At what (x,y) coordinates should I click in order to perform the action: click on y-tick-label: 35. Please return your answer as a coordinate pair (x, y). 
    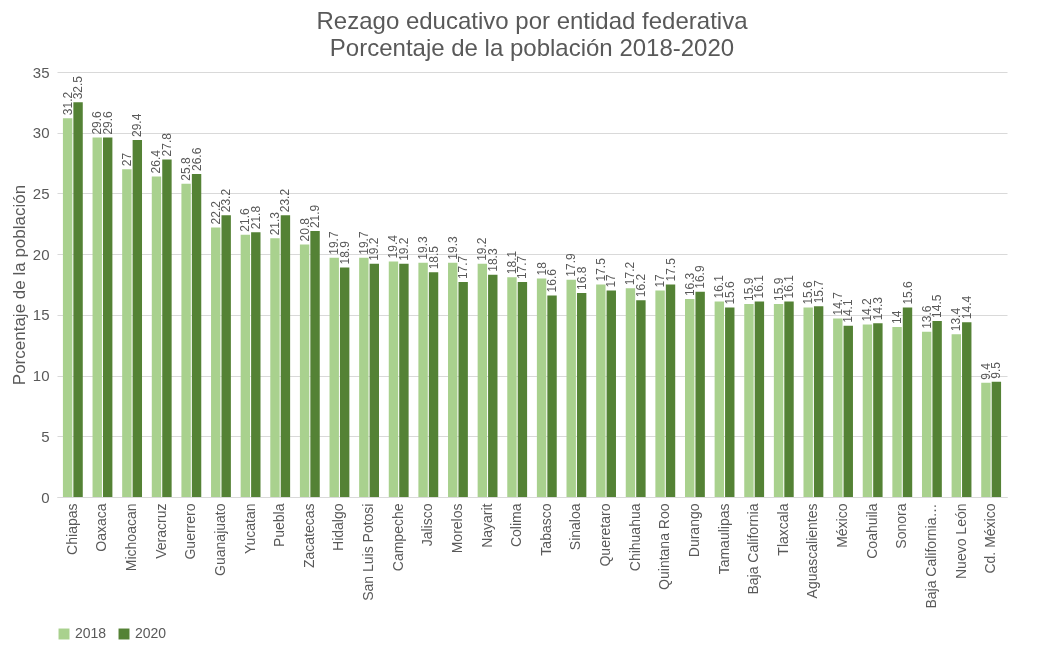
    Looking at the image, I should click on (41, 72).